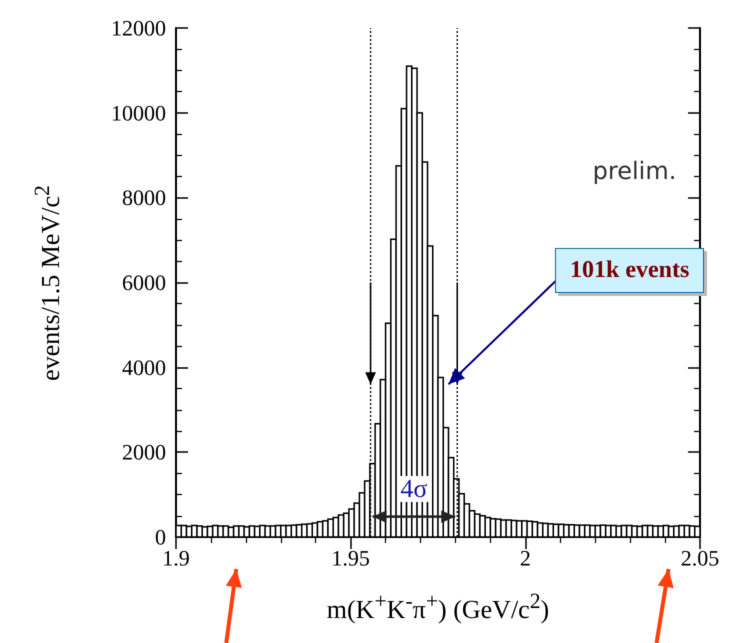 The width and height of the screenshot is (731, 643). What do you see at coordinates (138, 28) in the screenshot?
I see `y-tick-label: 12000` at bounding box center [138, 28].